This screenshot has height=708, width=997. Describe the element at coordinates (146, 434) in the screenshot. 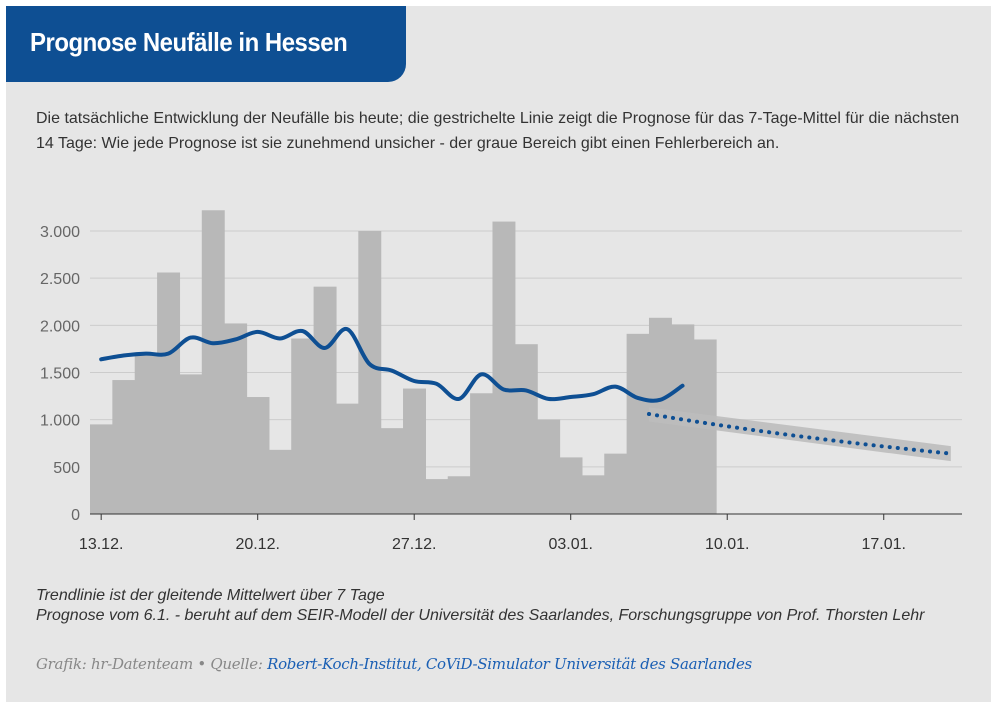

I see `bar-15.12.` at that location.